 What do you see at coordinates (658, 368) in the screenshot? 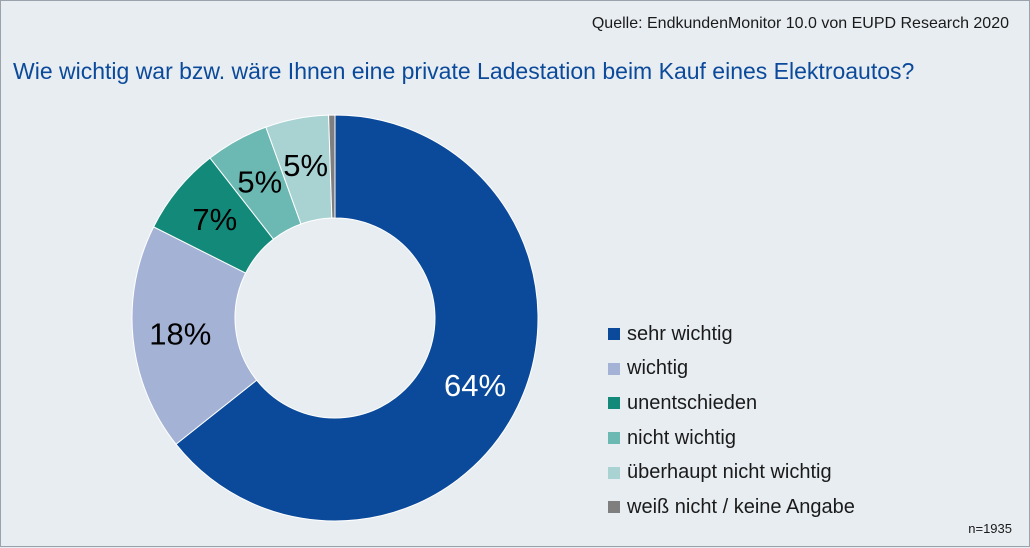
I see `legend-label-1: wichtig` at bounding box center [658, 368].